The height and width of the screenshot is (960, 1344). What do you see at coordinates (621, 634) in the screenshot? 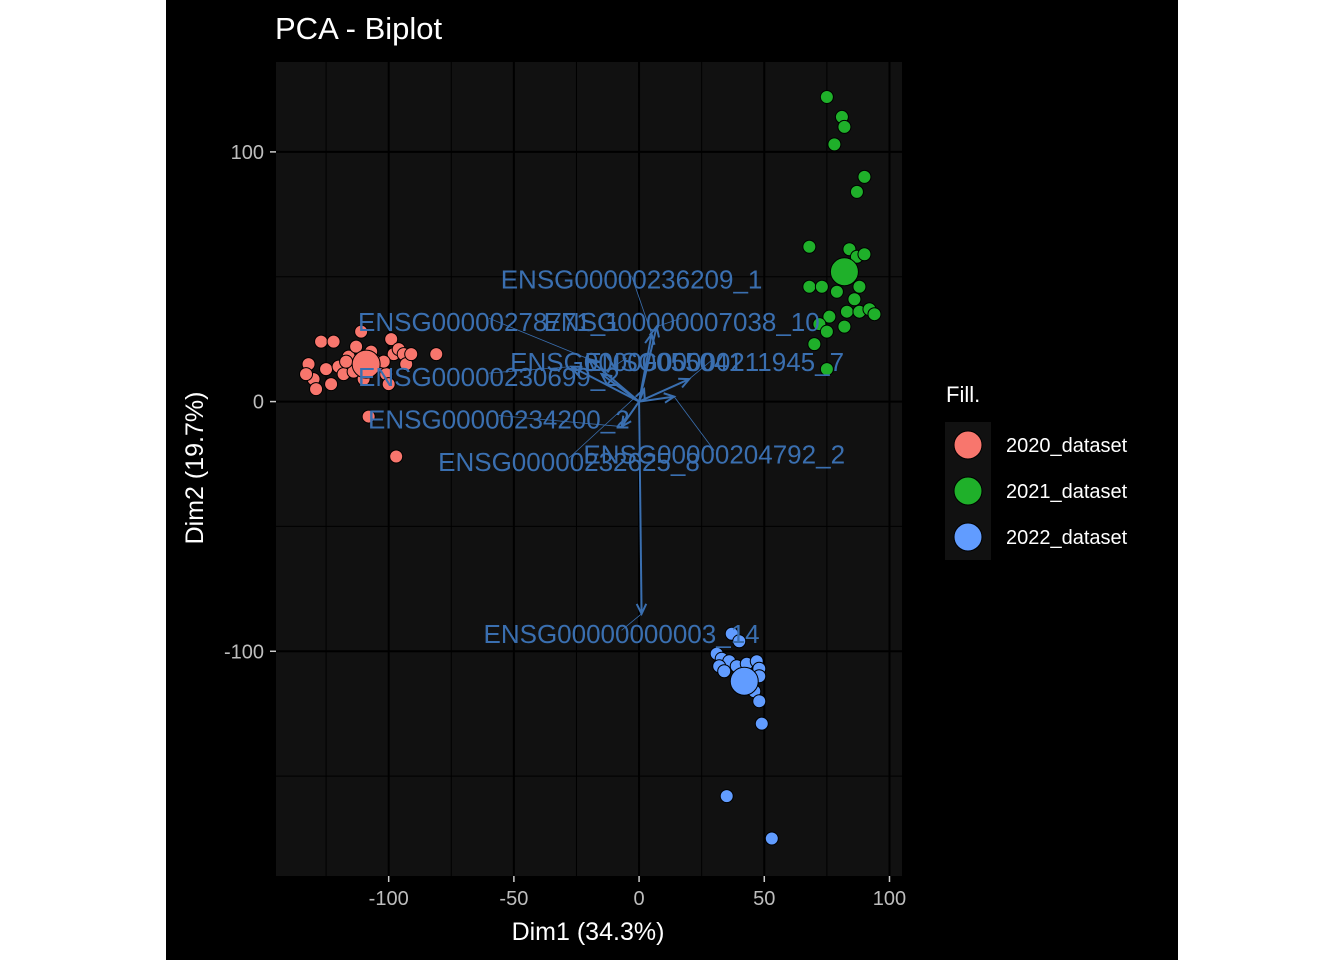
I see `arrow-label: ENSG00000000003_14` at bounding box center [621, 634].